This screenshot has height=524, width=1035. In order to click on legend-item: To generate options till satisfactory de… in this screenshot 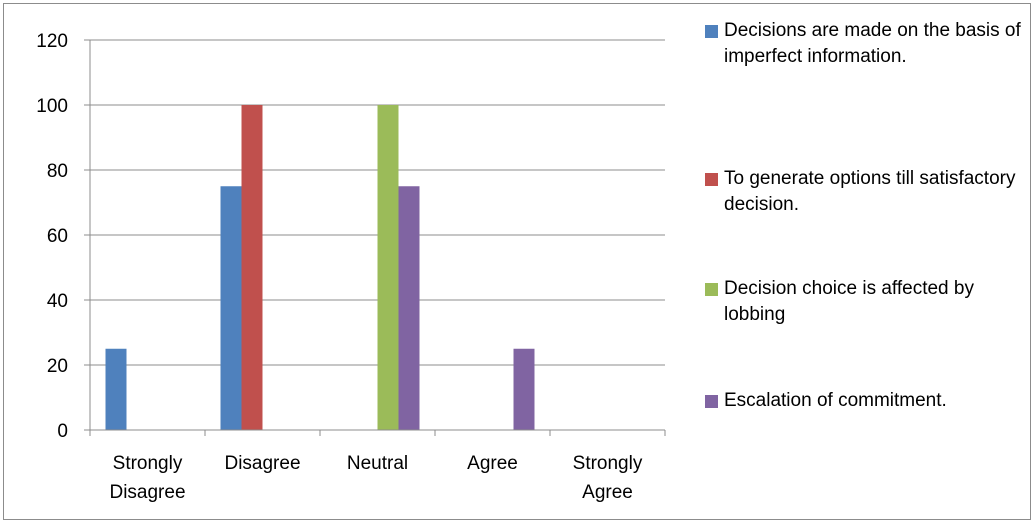, I will do `click(864, 192)`.